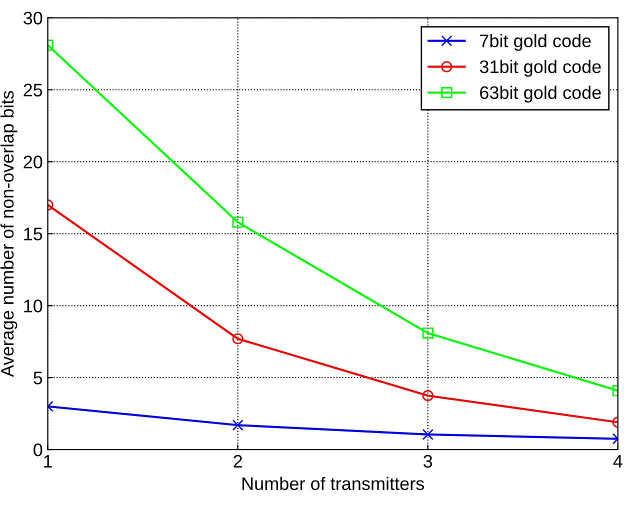 The height and width of the screenshot is (508, 637). What do you see at coordinates (333, 483) in the screenshot?
I see `x-axis-title: Number of transmitters` at bounding box center [333, 483].